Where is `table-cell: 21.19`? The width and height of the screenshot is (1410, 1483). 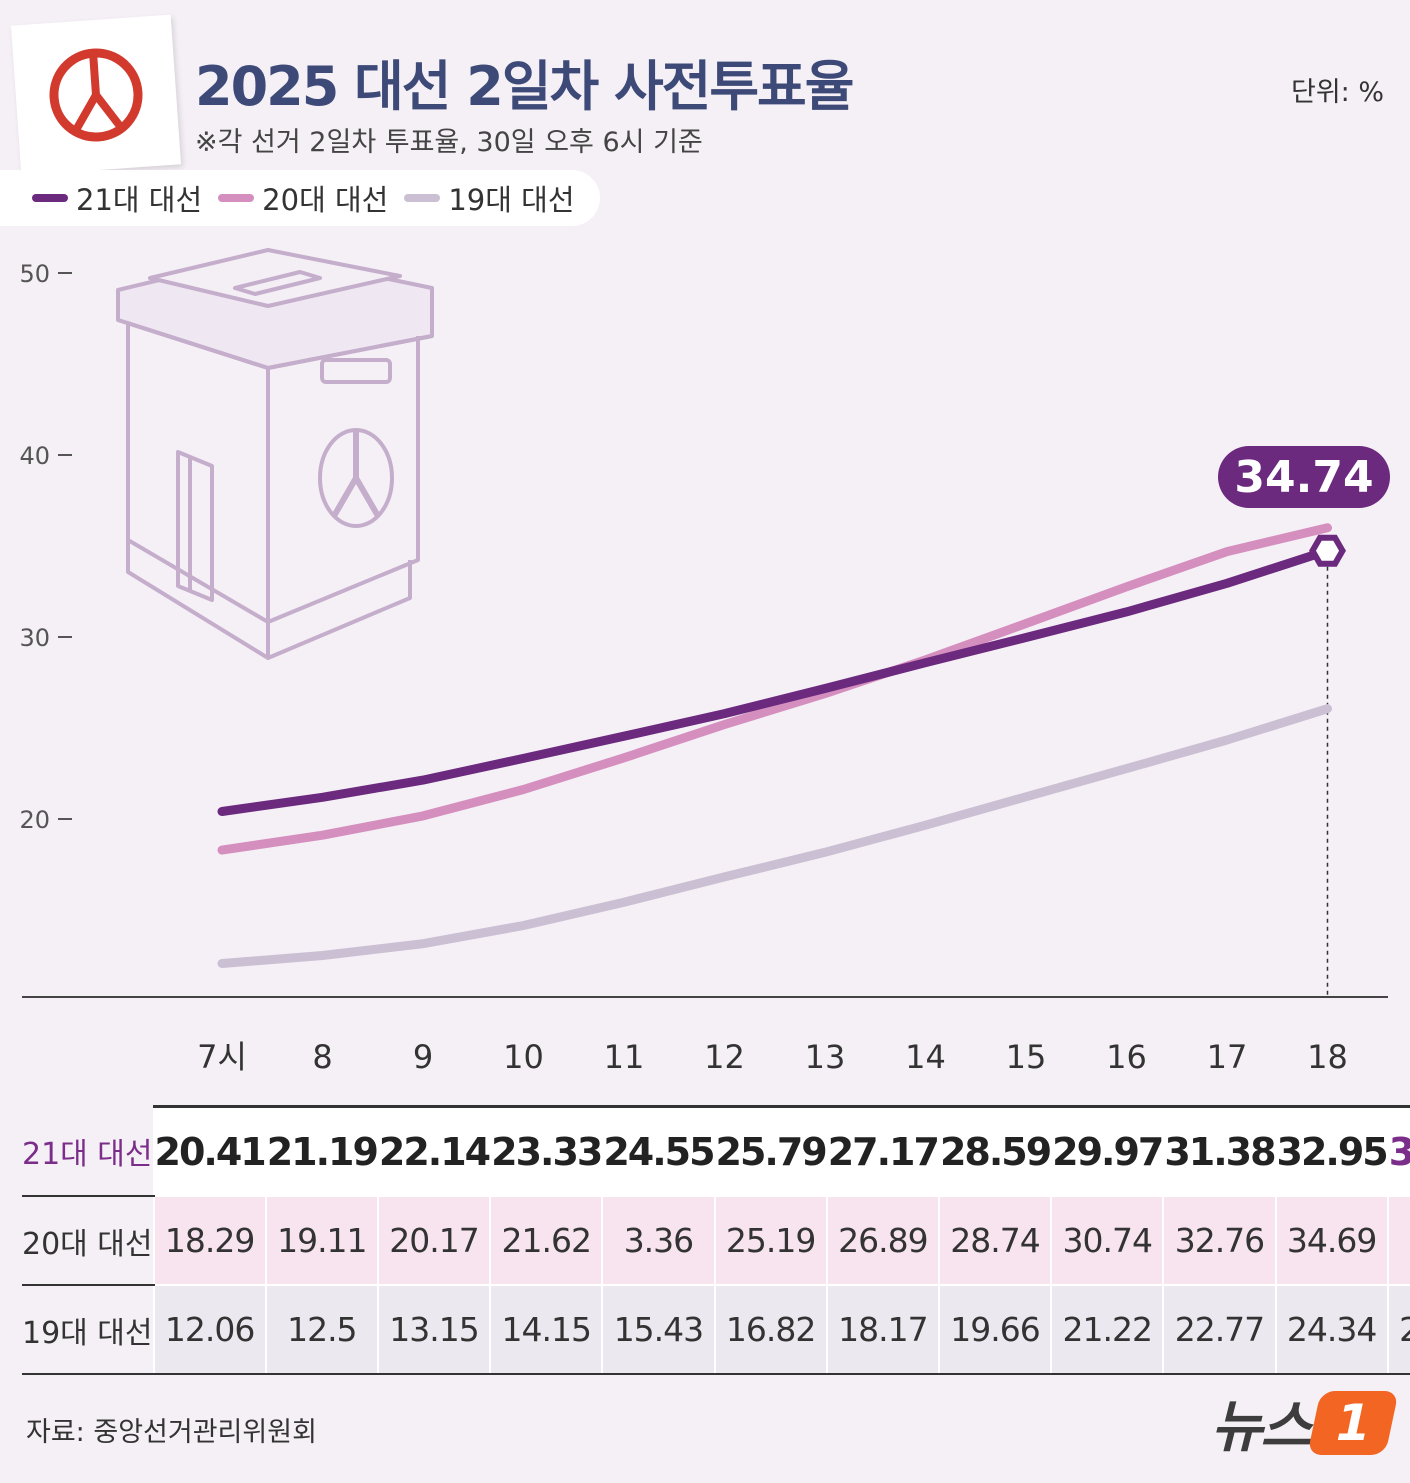
table-cell: 21.19 is located at coordinates (321, 1150).